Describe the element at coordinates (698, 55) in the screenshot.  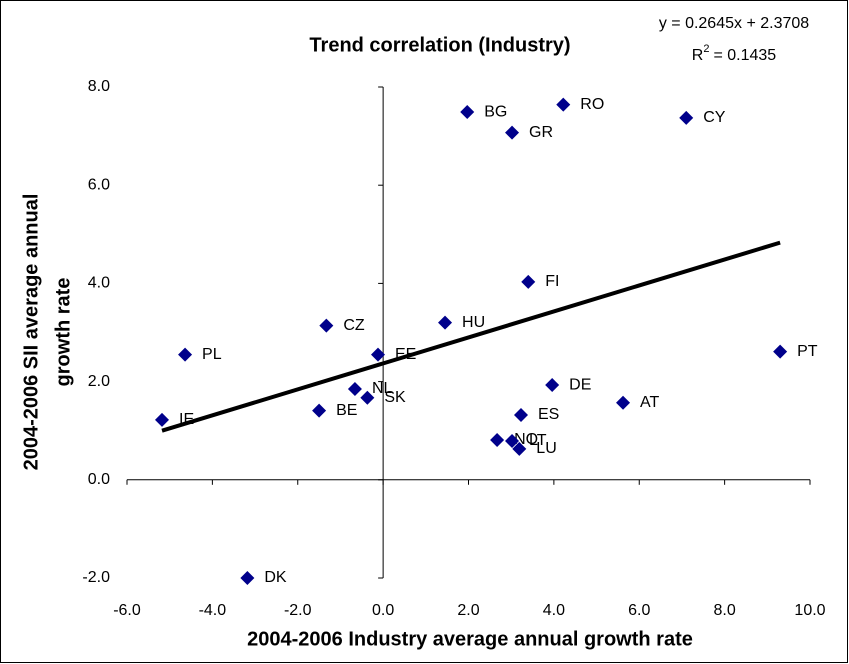
I see `r2-symbol: R` at that location.